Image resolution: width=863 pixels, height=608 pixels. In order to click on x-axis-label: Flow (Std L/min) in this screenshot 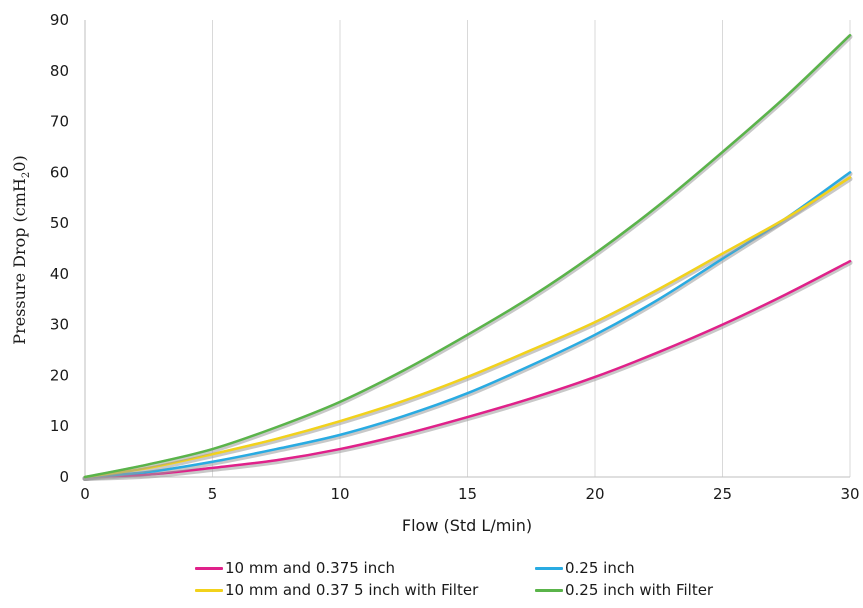, I will do `click(467, 525)`.